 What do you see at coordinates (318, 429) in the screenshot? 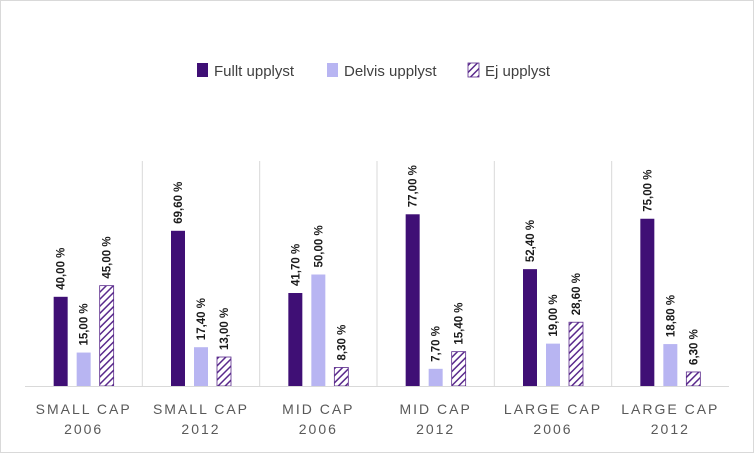
I see `category-label-3-line-2: 2006` at bounding box center [318, 429].